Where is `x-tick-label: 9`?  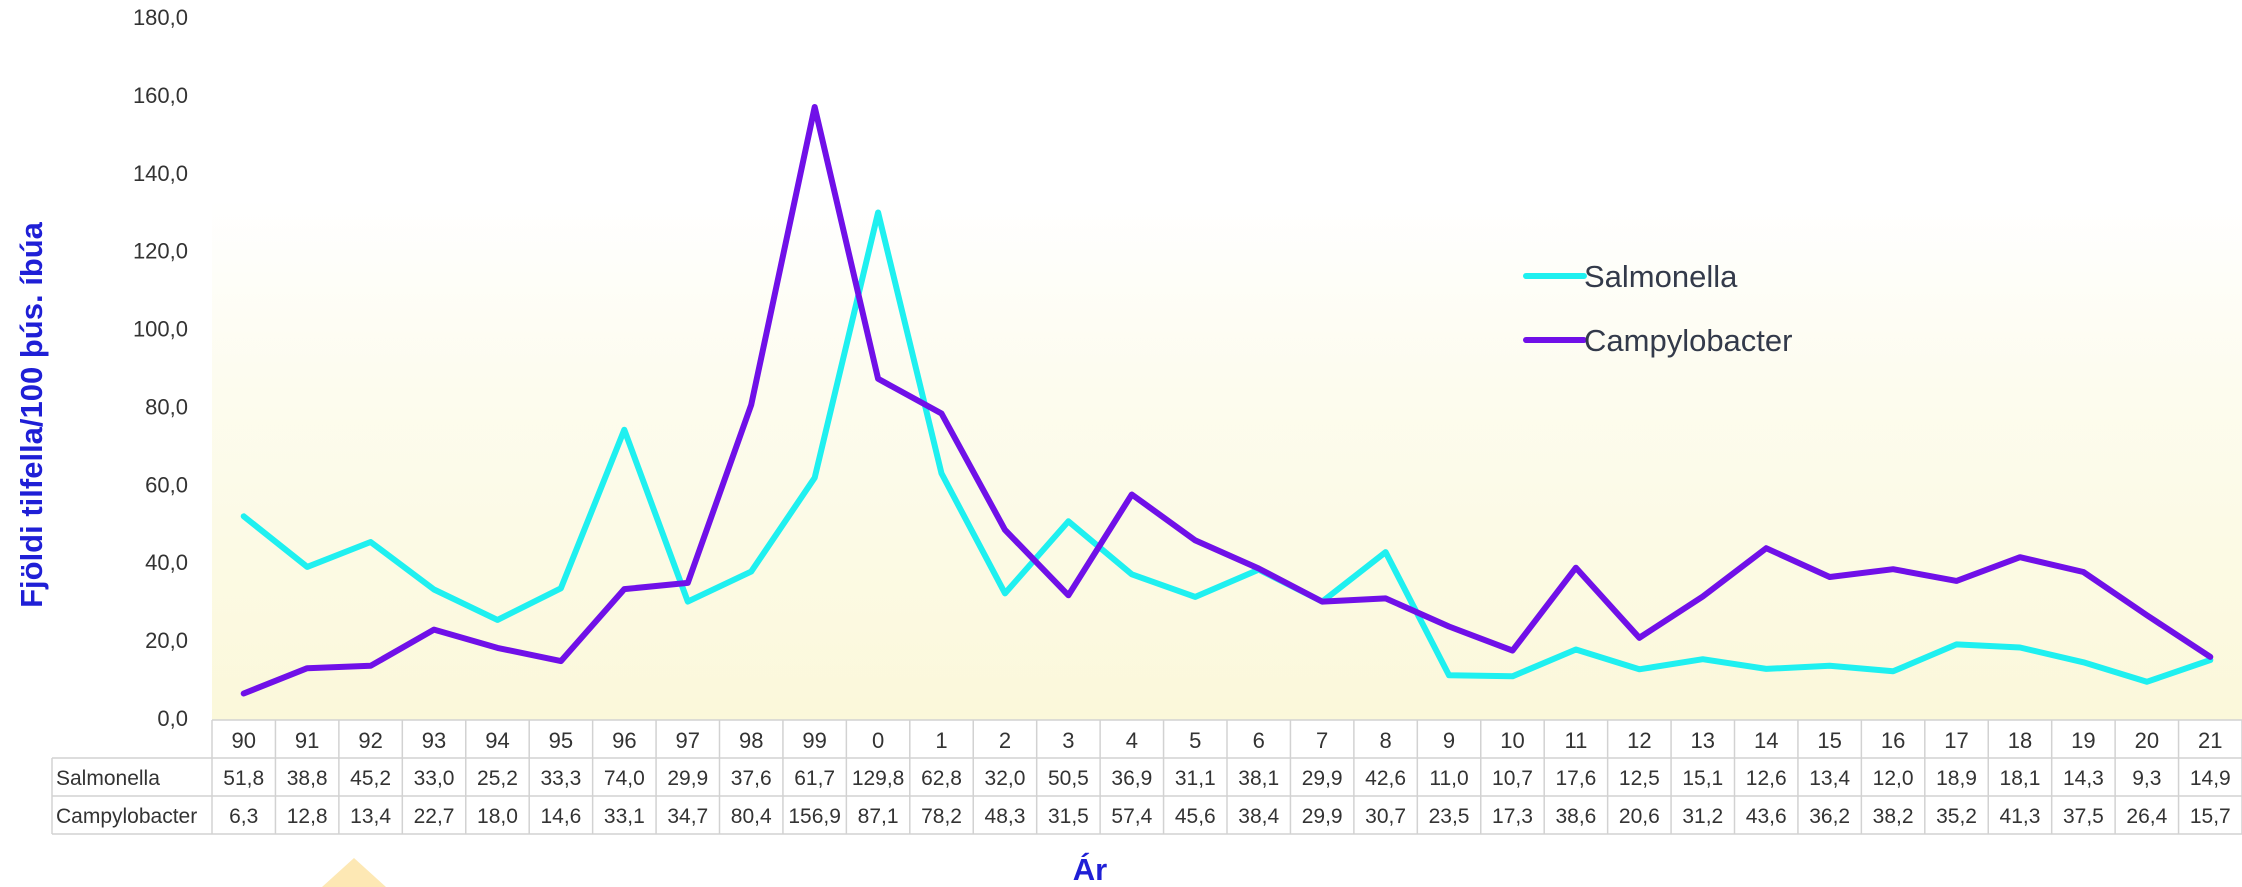
x-tick-label: 9 is located at coordinates (1449, 740).